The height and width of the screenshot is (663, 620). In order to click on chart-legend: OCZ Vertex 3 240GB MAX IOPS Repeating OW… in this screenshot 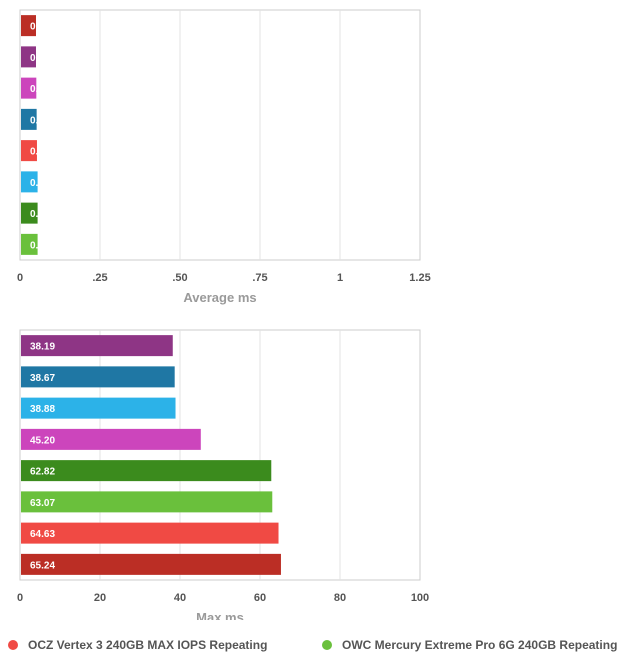, I will do `click(310, 649)`.